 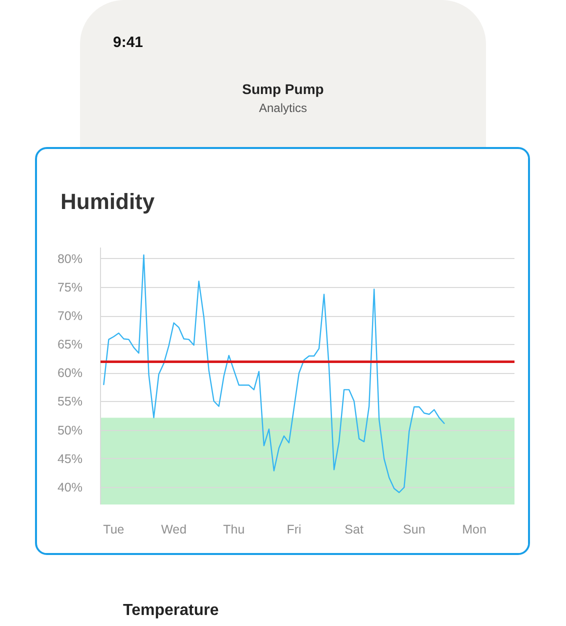 What do you see at coordinates (283, 89) in the screenshot?
I see `text: Sump Pump` at bounding box center [283, 89].